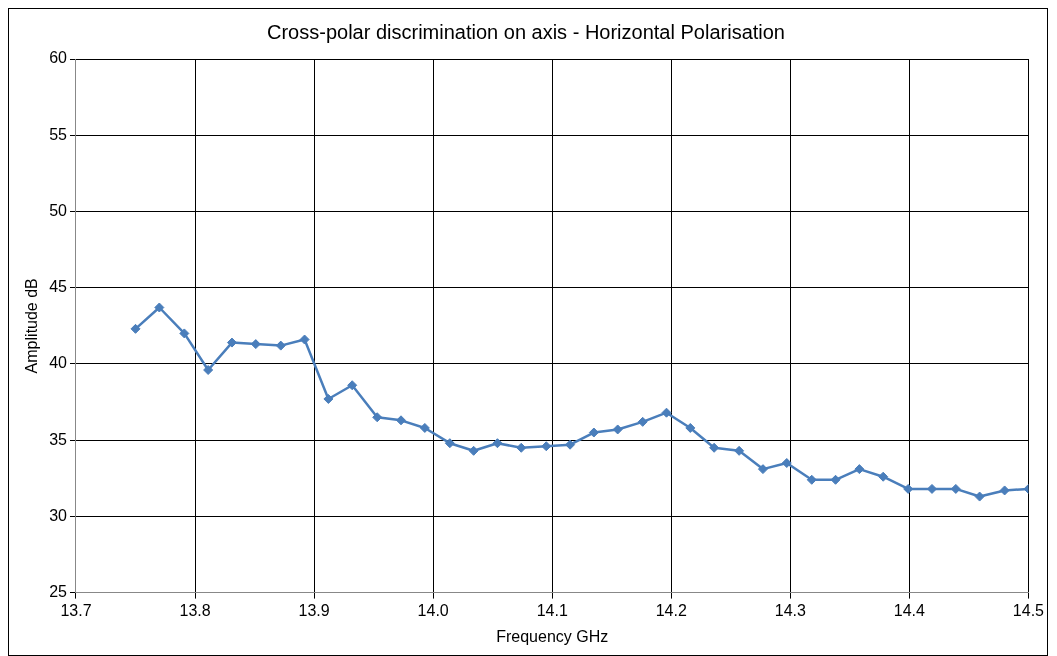 The width and height of the screenshot is (1057, 656). I want to click on y-axis-title: Amplitude dB, so click(32, 326).